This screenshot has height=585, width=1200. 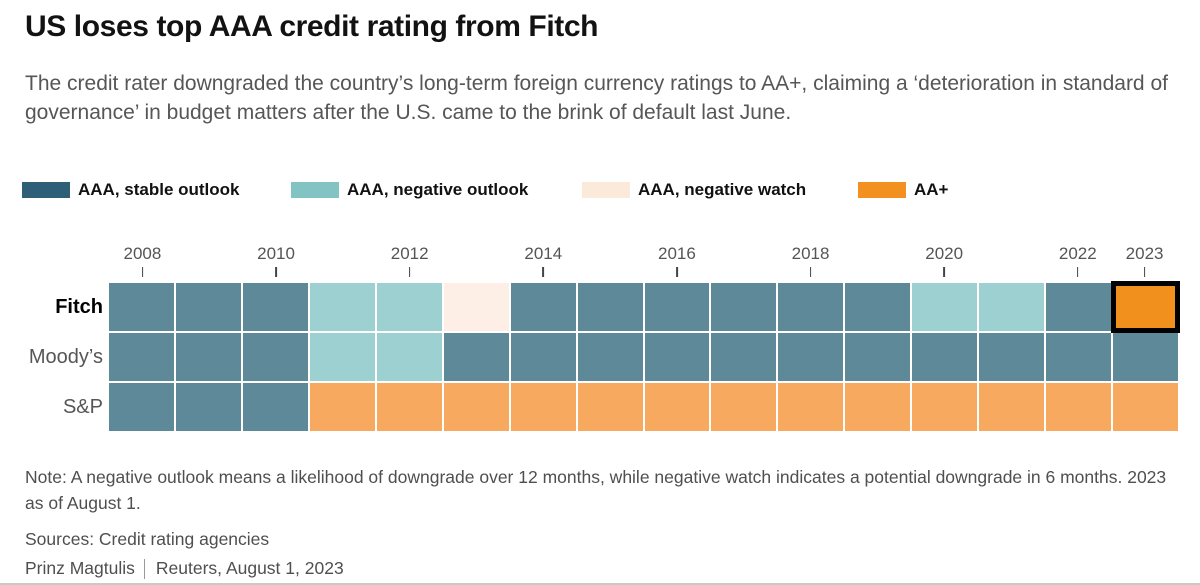 What do you see at coordinates (1078, 272) in the screenshot?
I see `tick-mark-2022` at bounding box center [1078, 272].